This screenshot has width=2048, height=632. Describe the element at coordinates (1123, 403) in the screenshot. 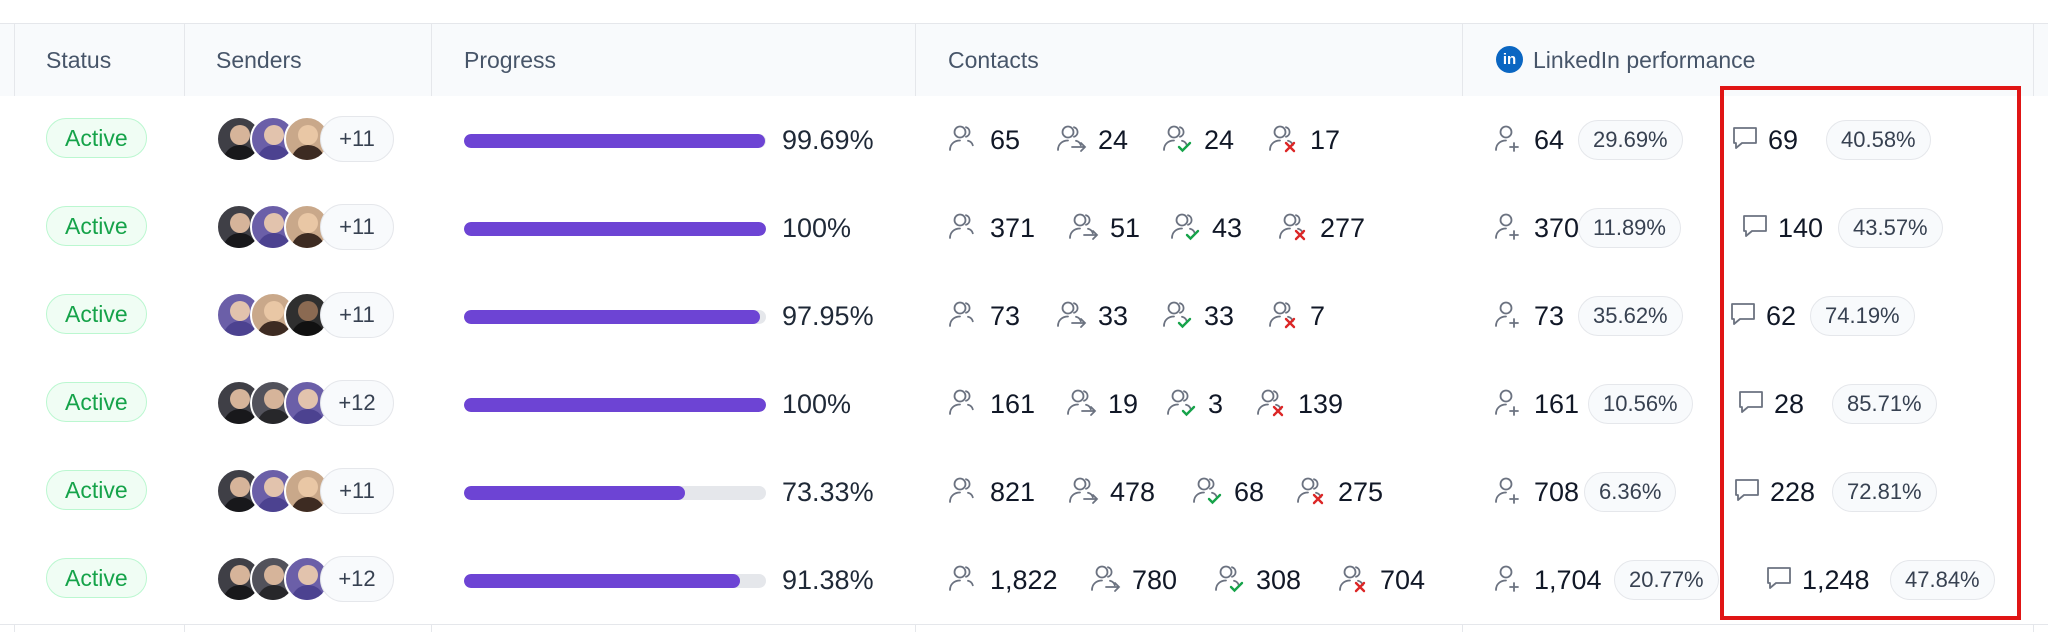

I see `contacted-count: 19` at that location.